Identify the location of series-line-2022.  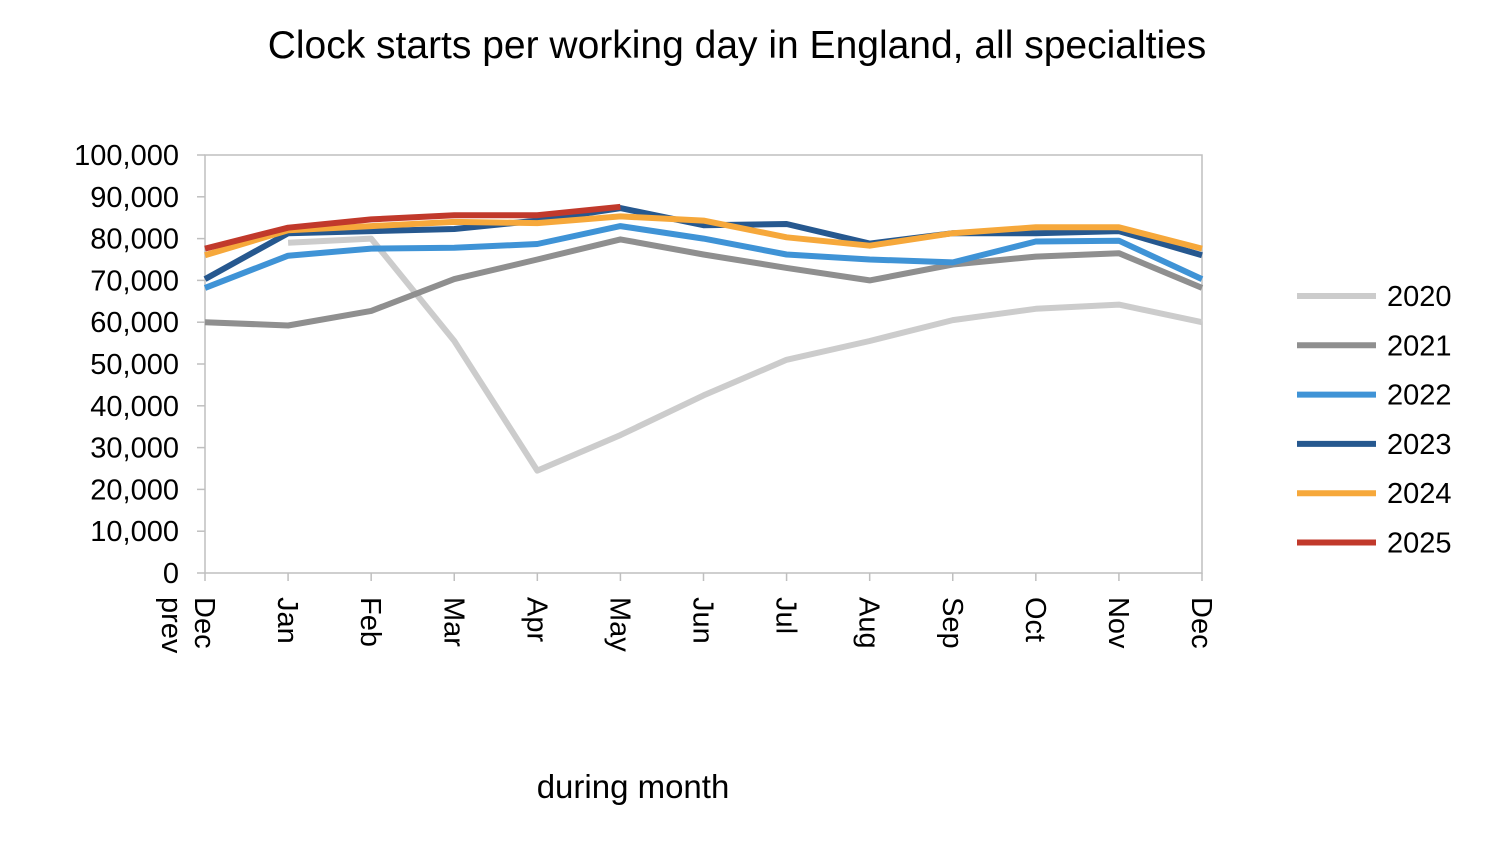
(703, 257).